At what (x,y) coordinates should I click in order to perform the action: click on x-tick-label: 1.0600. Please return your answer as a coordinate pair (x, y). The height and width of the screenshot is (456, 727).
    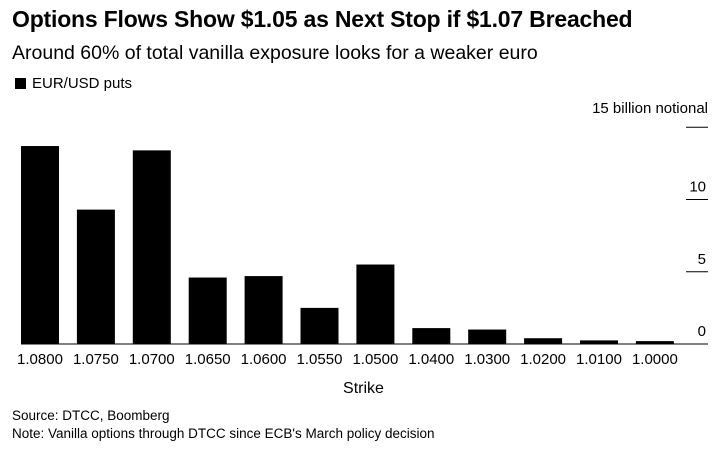
    Looking at the image, I should click on (264, 359).